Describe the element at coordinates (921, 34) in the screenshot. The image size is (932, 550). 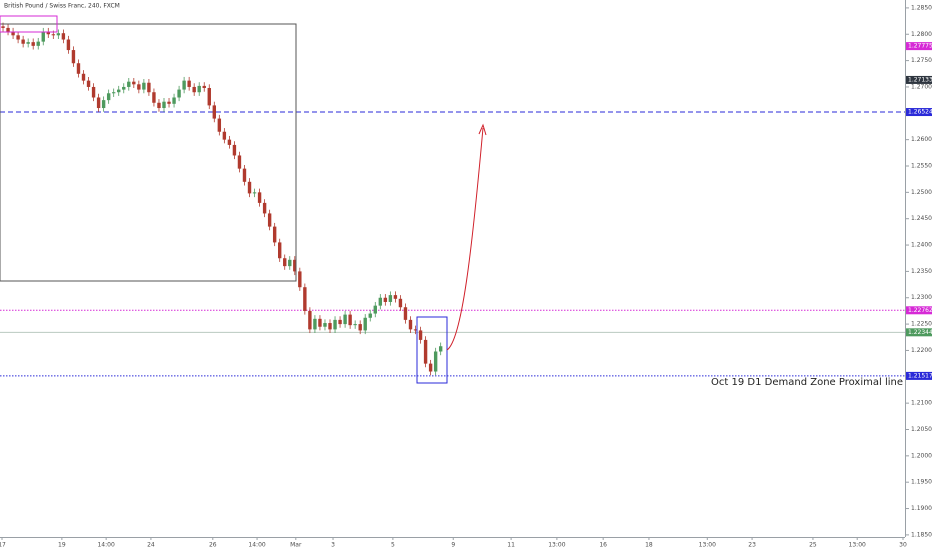
I see `y-tick-label: 1.28000` at that location.